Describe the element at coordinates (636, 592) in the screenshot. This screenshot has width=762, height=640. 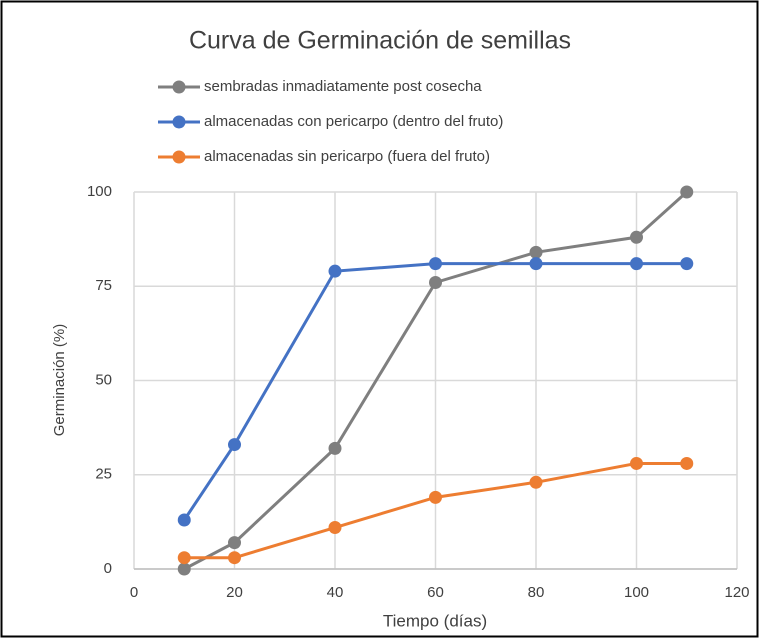
I see `x-tick-label: 100` at that location.